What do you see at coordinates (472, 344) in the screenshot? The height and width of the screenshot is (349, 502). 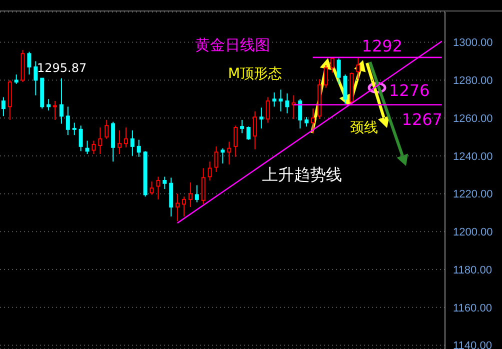 I see `y-tick-label: 1140.00` at bounding box center [472, 344].